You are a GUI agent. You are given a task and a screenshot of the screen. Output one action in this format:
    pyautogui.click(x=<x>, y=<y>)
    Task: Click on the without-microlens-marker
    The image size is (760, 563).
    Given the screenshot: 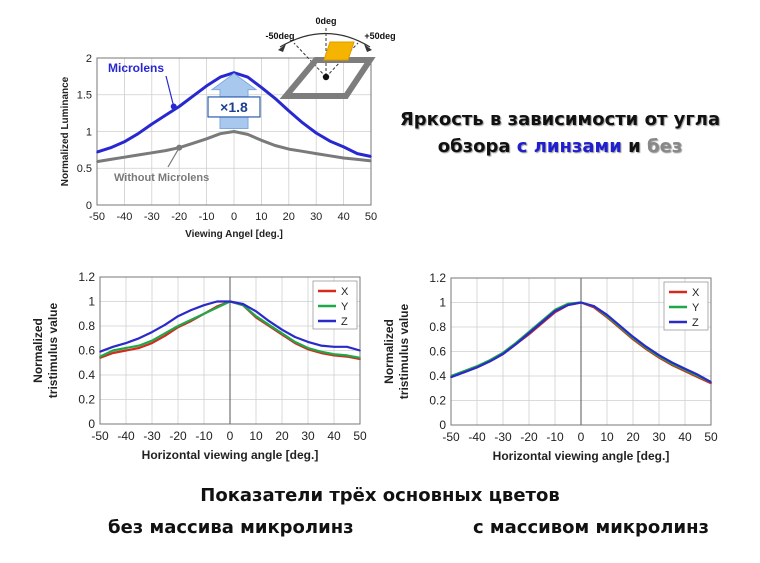 What is the action you would take?
    pyautogui.click(x=179, y=147)
    